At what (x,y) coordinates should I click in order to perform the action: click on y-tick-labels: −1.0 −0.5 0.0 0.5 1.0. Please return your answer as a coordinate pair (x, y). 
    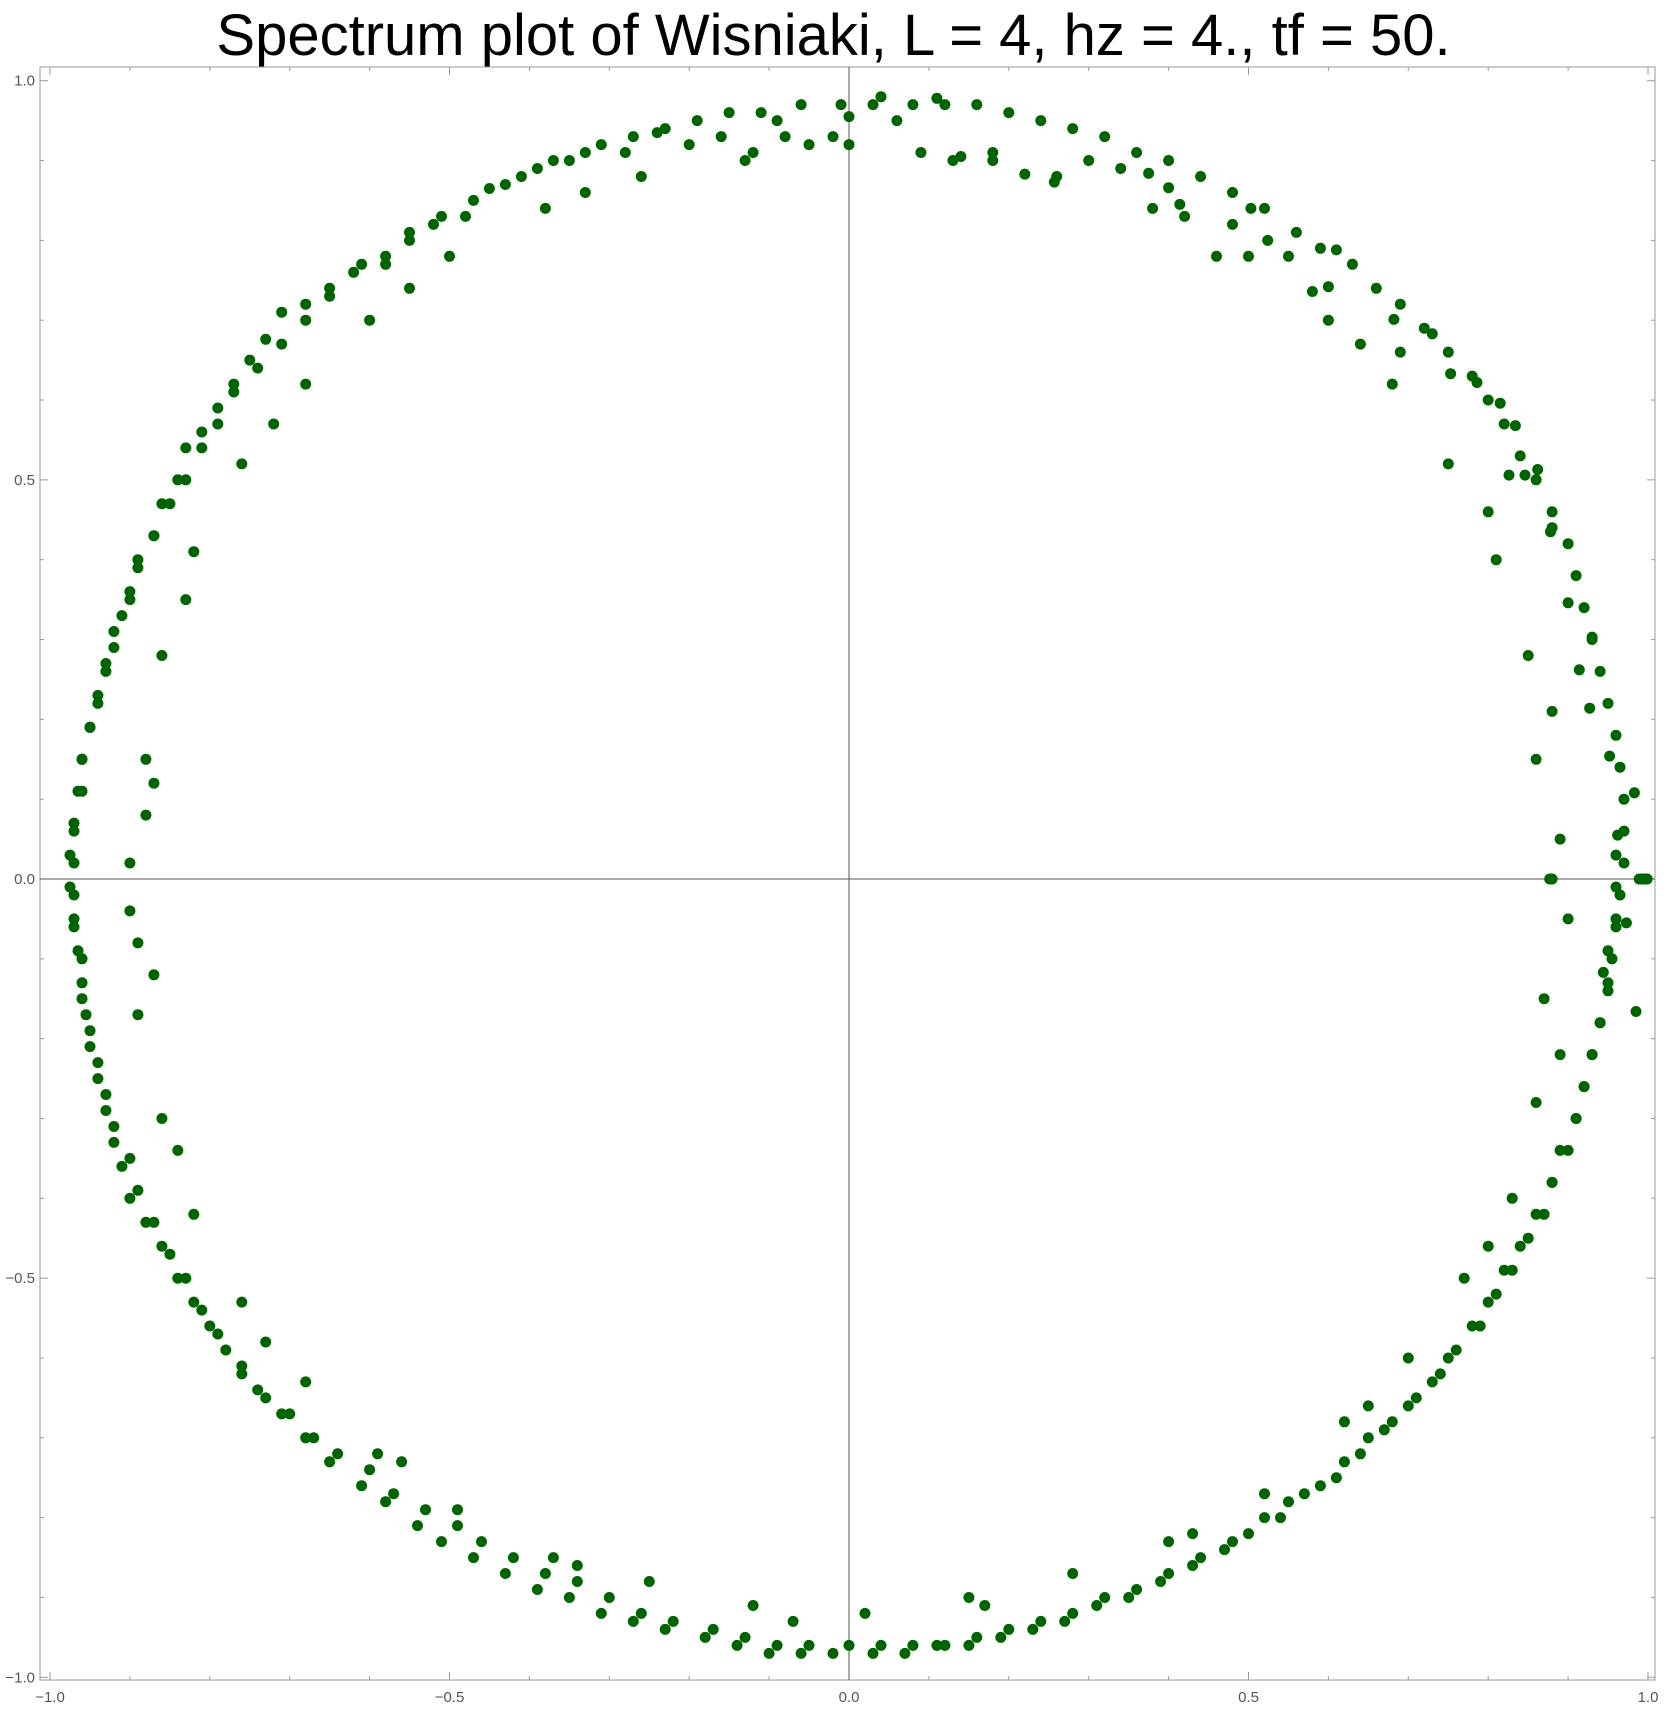
    Looking at the image, I should click on (20, 880).